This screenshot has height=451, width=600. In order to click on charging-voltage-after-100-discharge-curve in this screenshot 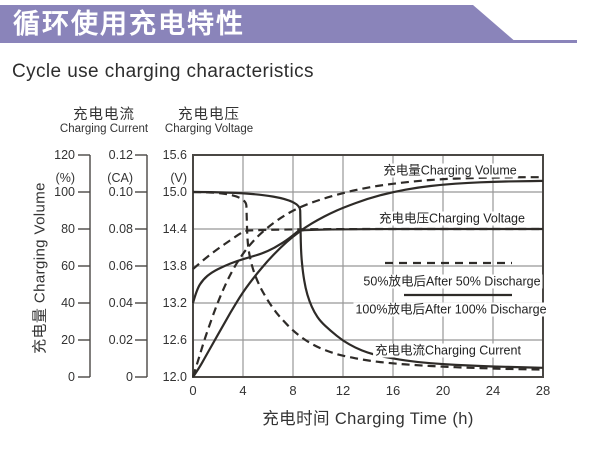, I will do `click(367, 265)`.